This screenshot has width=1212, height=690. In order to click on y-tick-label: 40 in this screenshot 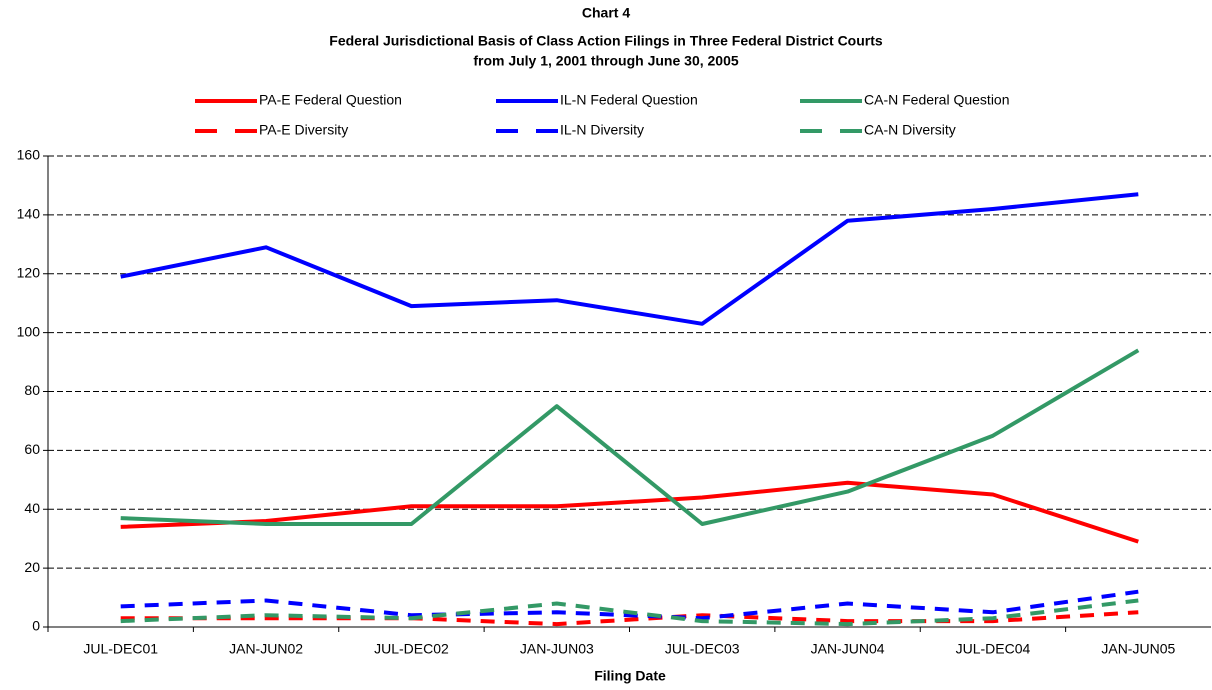, I will do `click(32, 508)`.